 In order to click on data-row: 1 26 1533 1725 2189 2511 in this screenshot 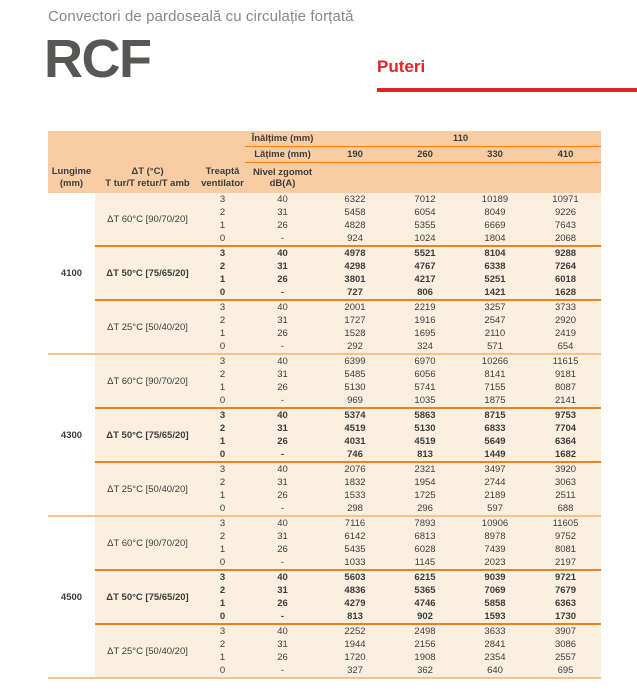, I will do `click(325, 495)`.